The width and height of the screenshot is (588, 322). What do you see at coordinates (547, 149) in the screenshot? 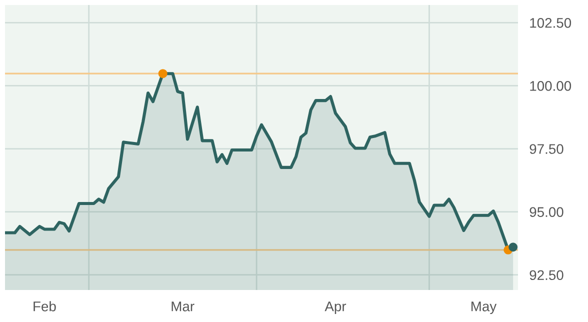
I see `y-tick-label: 97.50` at bounding box center [547, 149].